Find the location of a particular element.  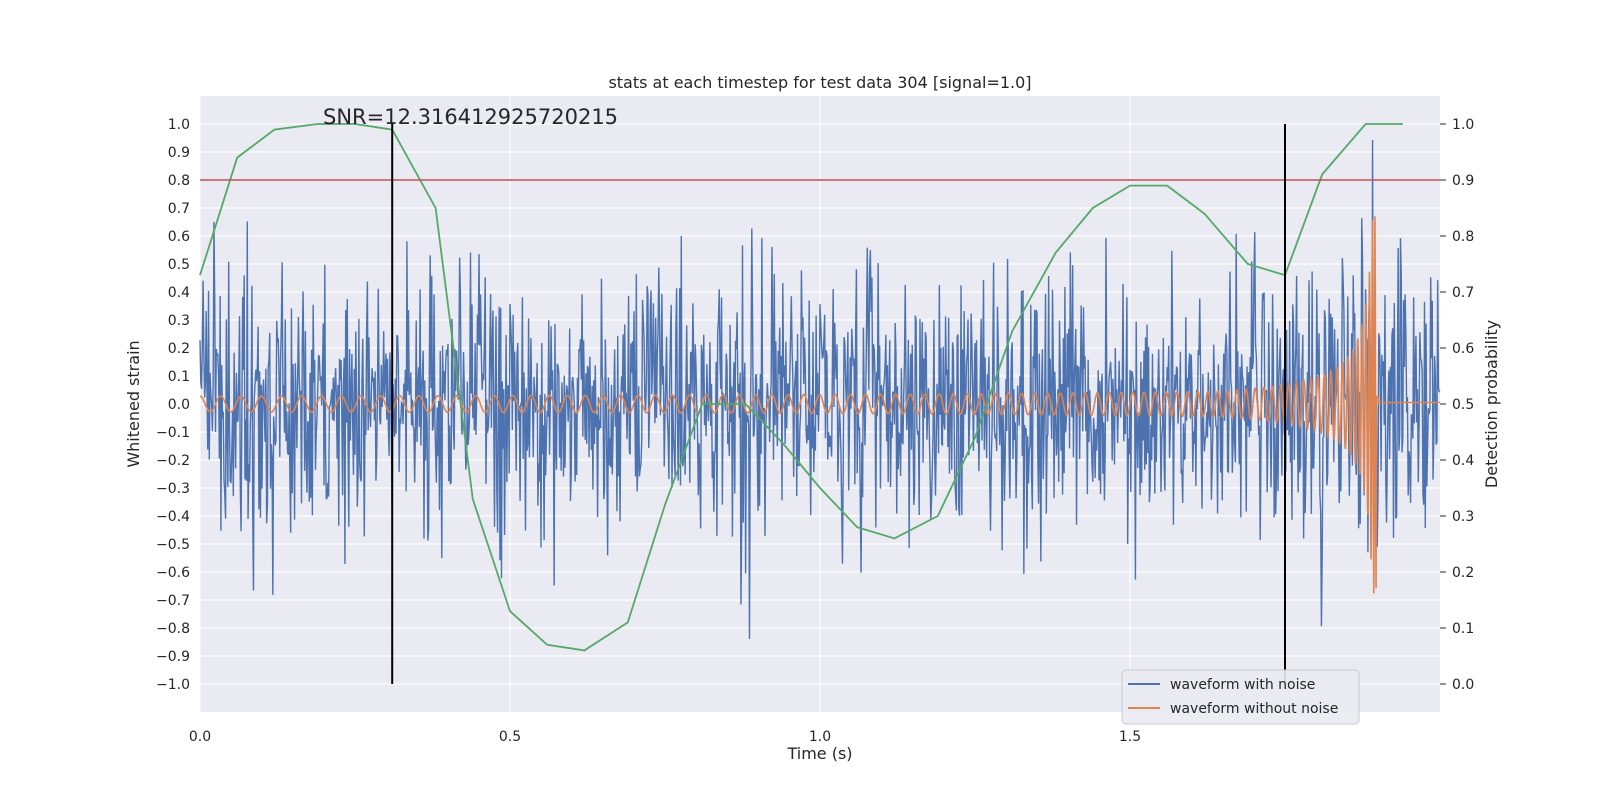

y-left-tick-label: 0.9 is located at coordinates (179, 153).